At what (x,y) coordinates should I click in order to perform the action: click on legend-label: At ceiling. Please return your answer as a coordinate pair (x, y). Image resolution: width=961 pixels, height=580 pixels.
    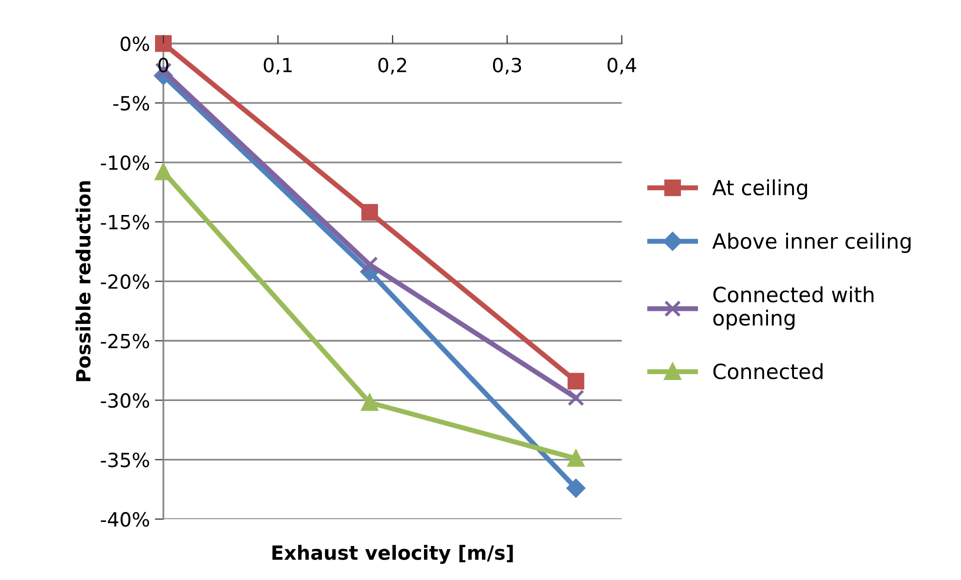
    Looking at the image, I should click on (760, 189).